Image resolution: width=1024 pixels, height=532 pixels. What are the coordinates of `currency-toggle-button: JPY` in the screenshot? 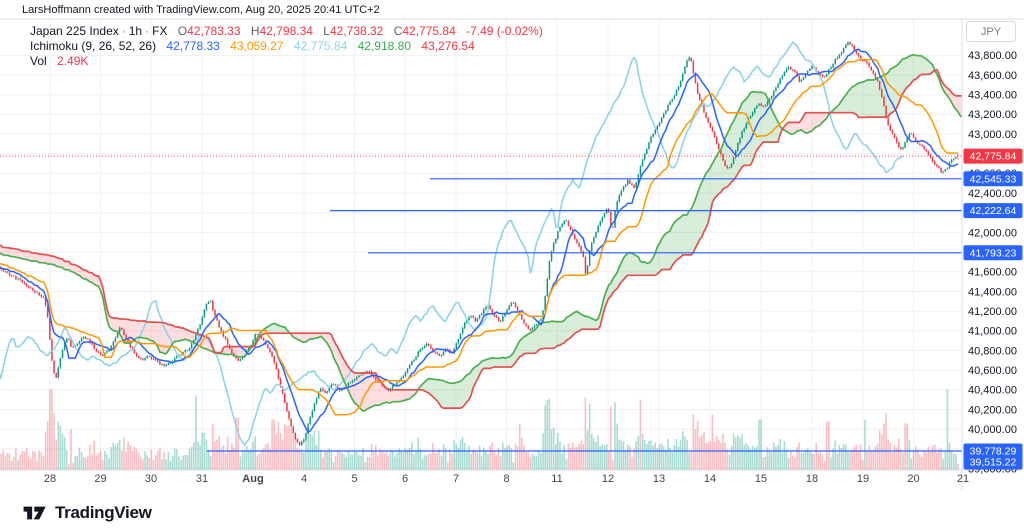 It's located at (991, 31).